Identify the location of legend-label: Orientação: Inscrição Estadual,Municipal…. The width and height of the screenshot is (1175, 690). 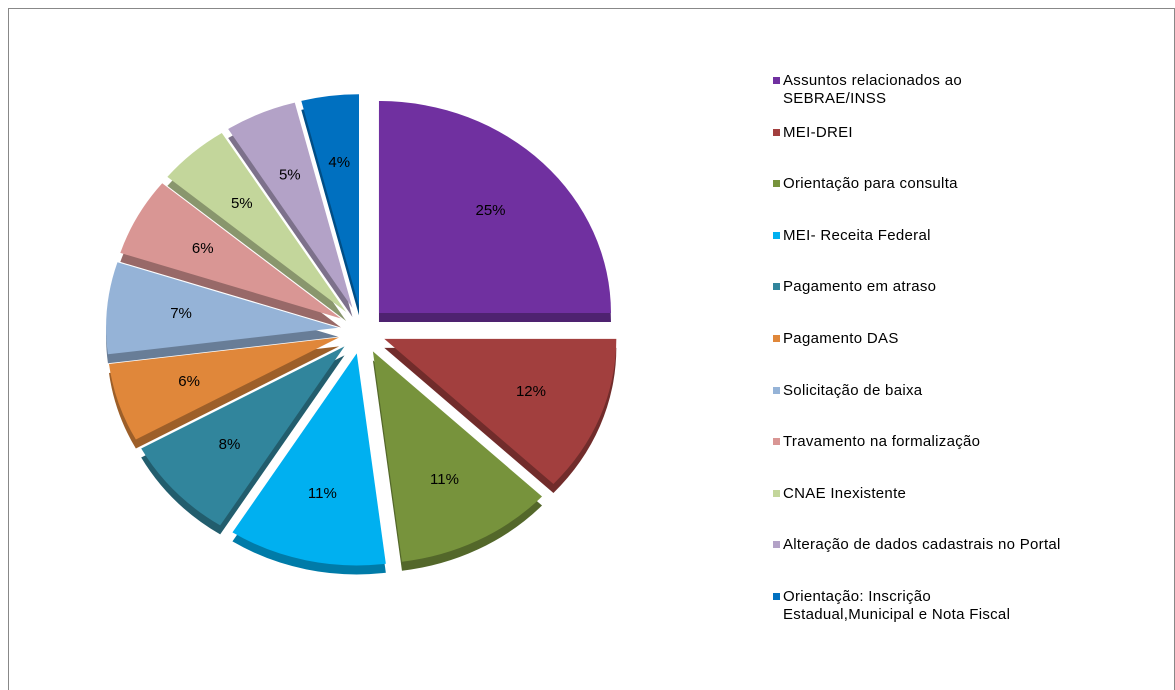
(897, 605).